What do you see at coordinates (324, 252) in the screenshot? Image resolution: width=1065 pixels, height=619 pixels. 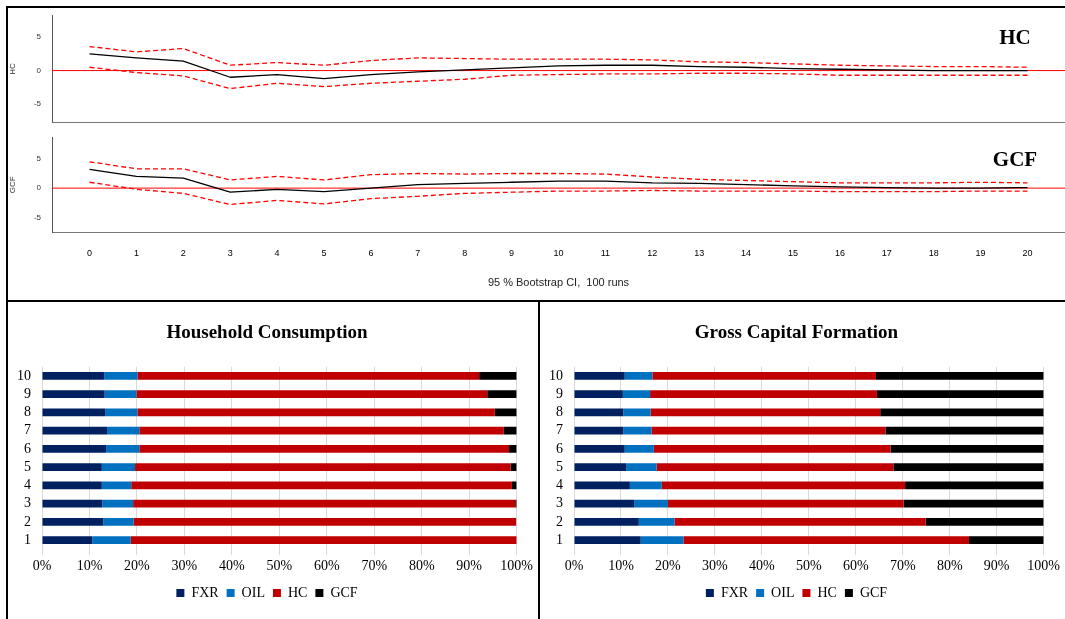 I see `x-tick-label: 5` at bounding box center [324, 252].